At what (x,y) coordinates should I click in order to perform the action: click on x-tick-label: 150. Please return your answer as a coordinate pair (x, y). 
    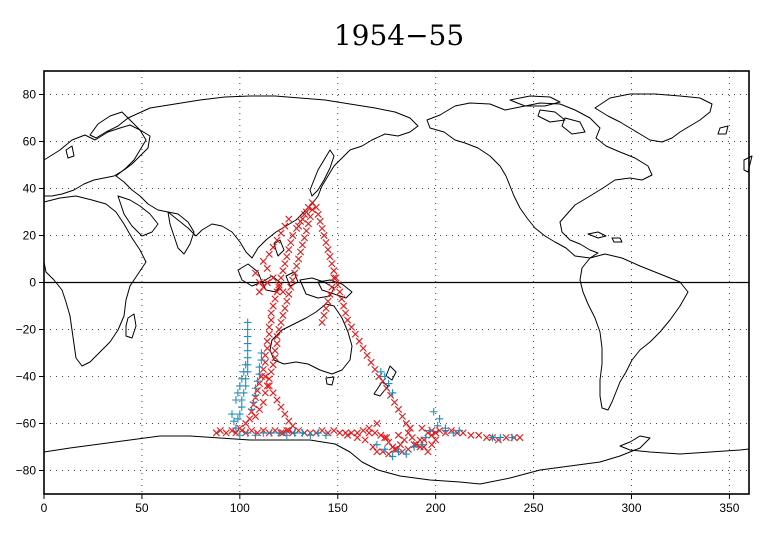
    Looking at the image, I should click on (338, 508).